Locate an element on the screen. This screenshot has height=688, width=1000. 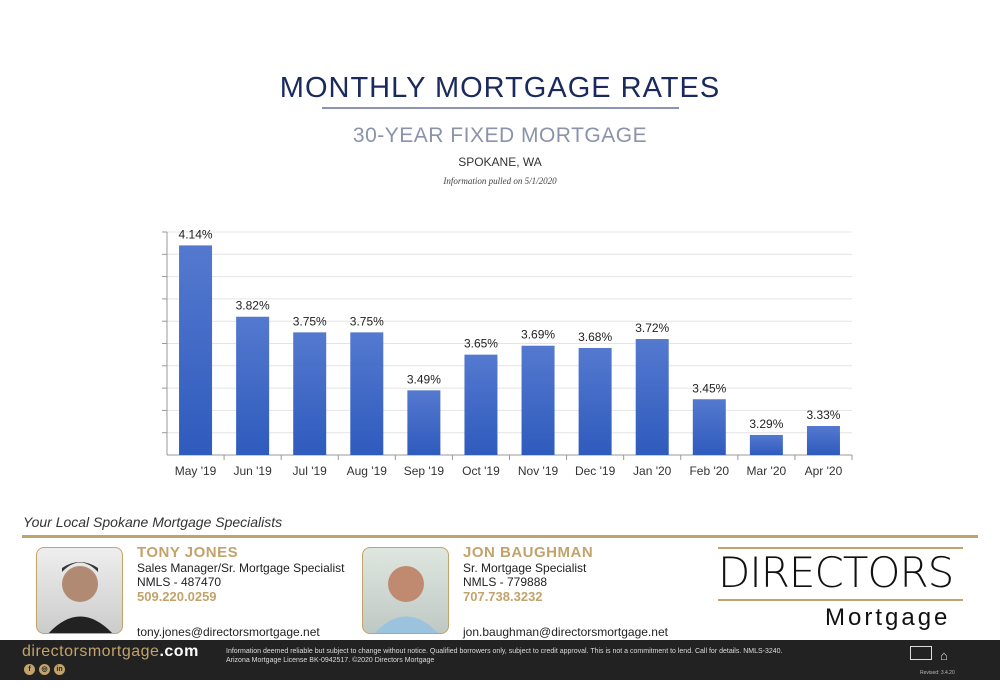
agent-nmls: NMLS - 779888 is located at coordinates (505, 582).